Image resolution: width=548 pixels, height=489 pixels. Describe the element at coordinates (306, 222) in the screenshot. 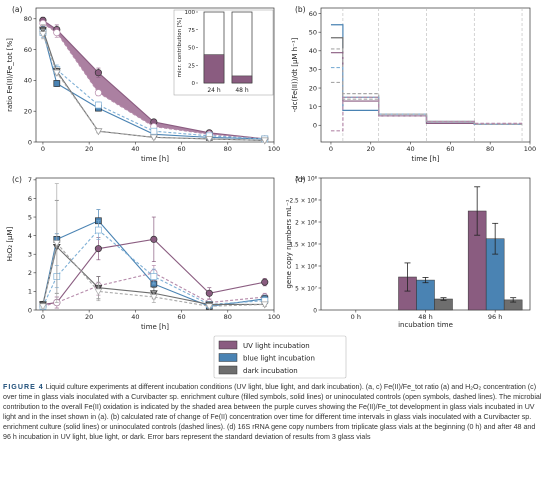

I see `y-tick-label: 2 × 10⁸` at that location.